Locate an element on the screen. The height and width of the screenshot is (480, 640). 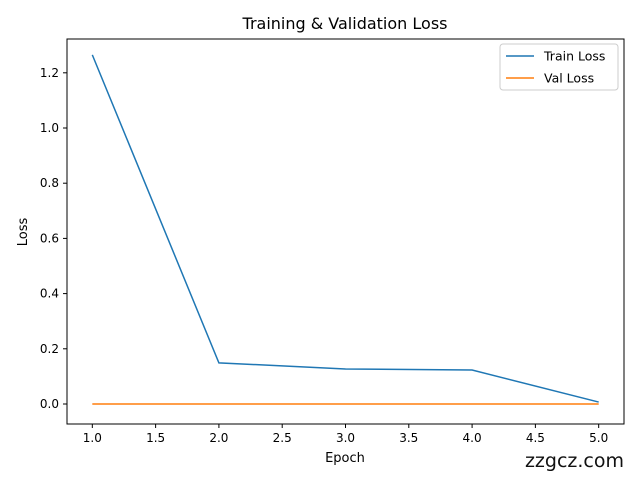
y-tick-label: 0.4 is located at coordinates (49, 294).